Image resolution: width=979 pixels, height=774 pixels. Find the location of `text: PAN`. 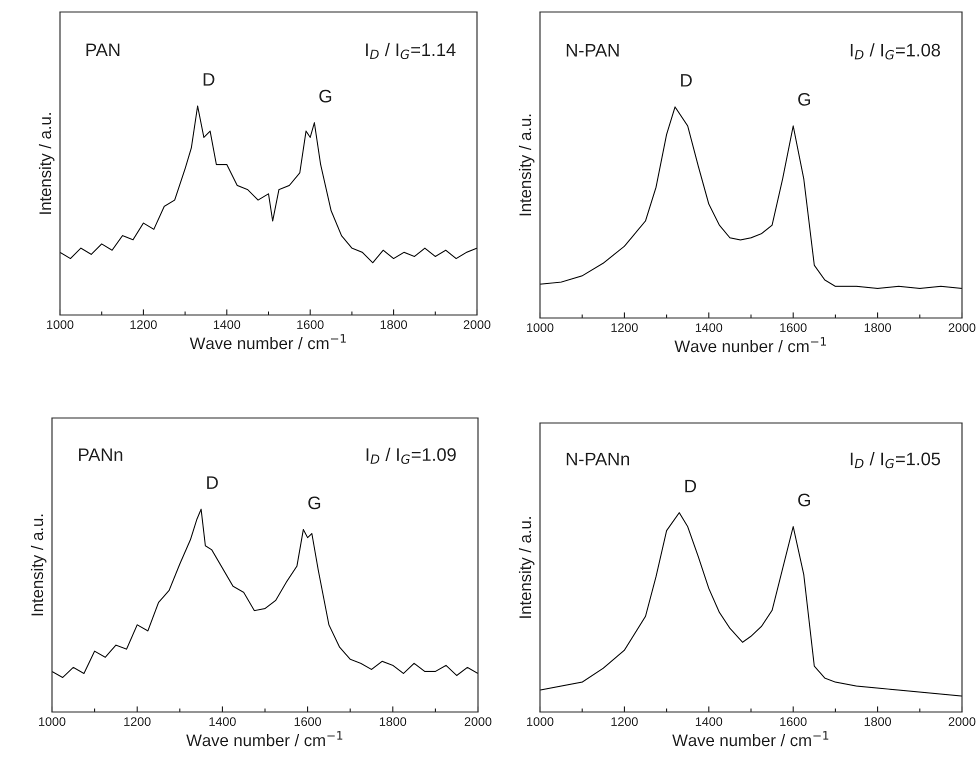

text: PAN is located at coordinates (103, 50).